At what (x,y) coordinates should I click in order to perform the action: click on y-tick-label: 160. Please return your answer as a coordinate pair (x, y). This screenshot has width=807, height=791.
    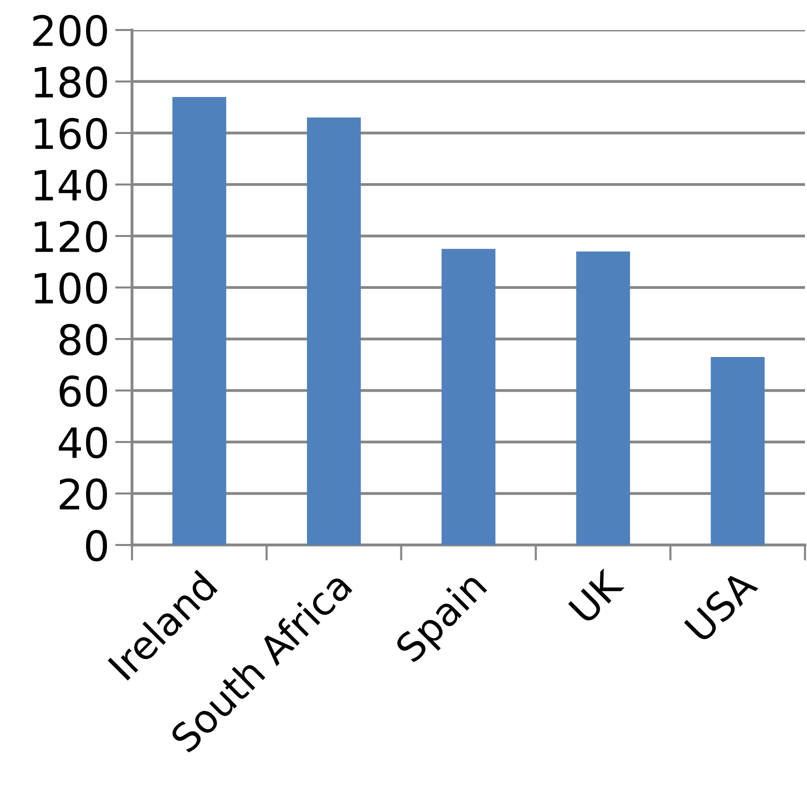
    Looking at the image, I should click on (71, 134).